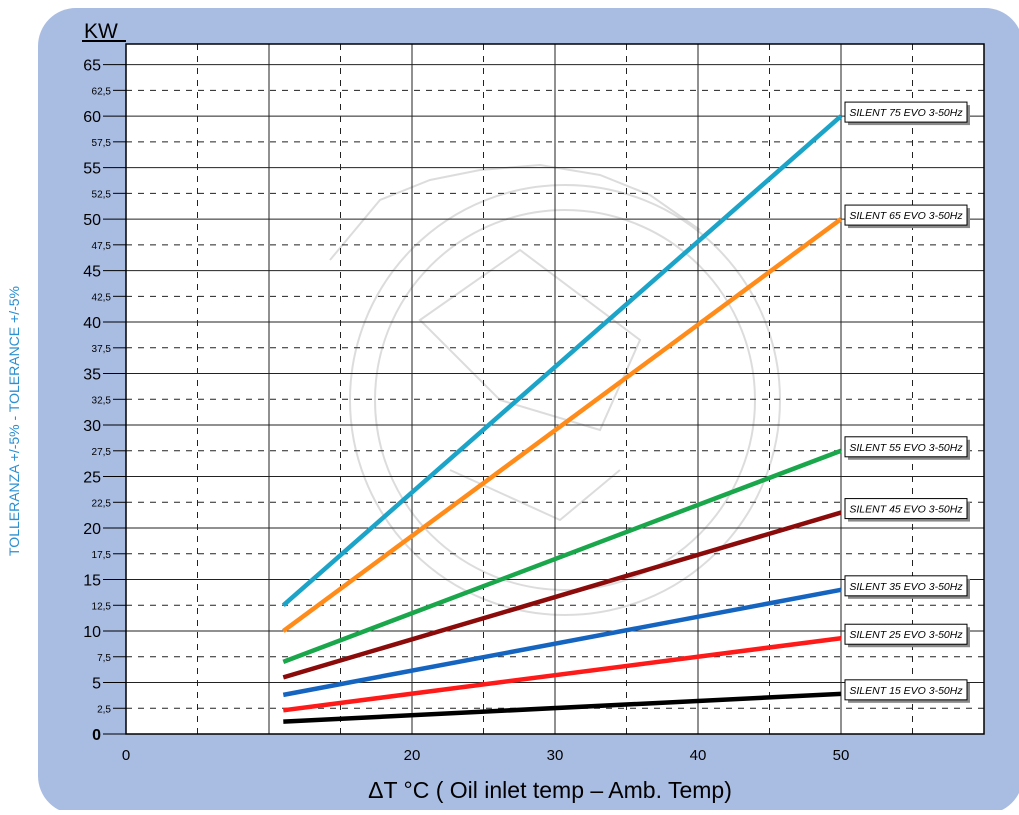 The width and height of the screenshot is (1019, 815). I want to click on tolerance-label: TOLLERANZA +/-5% - TOLERANCE +/-5%, so click(14, 421).